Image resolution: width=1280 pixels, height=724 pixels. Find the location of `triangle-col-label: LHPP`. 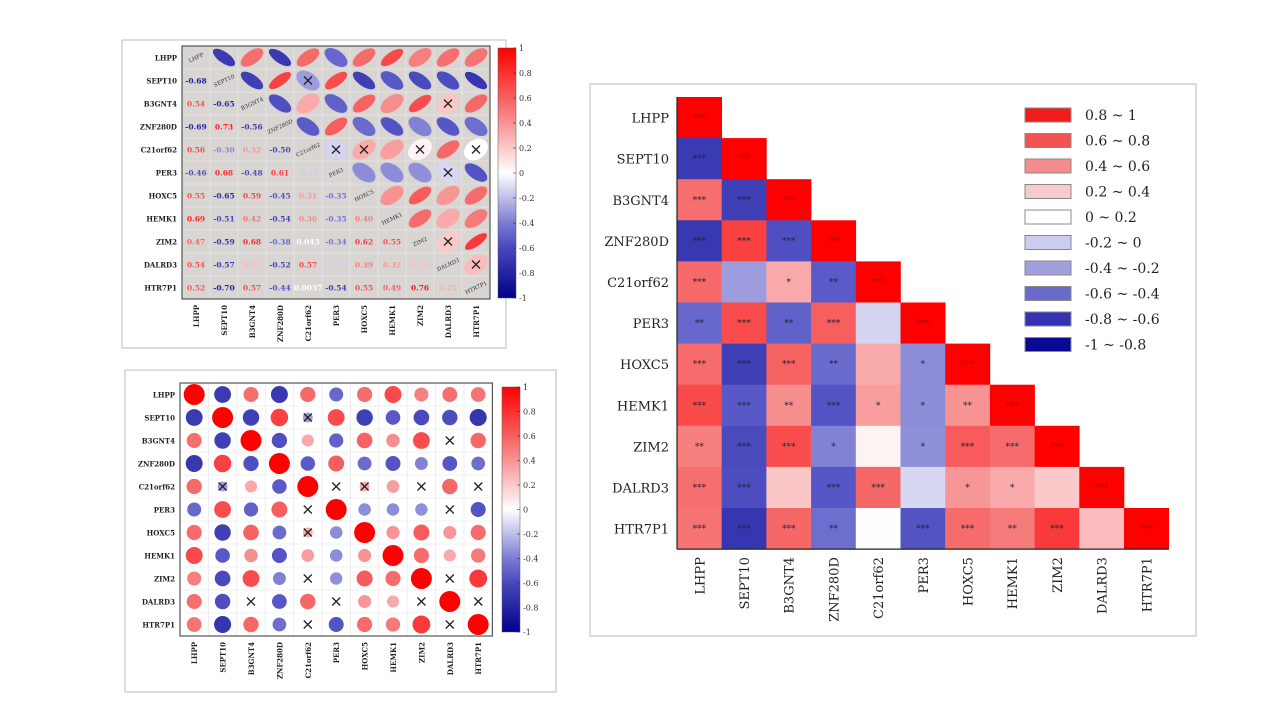

triangle-col-label: LHPP is located at coordinates (700, 576).